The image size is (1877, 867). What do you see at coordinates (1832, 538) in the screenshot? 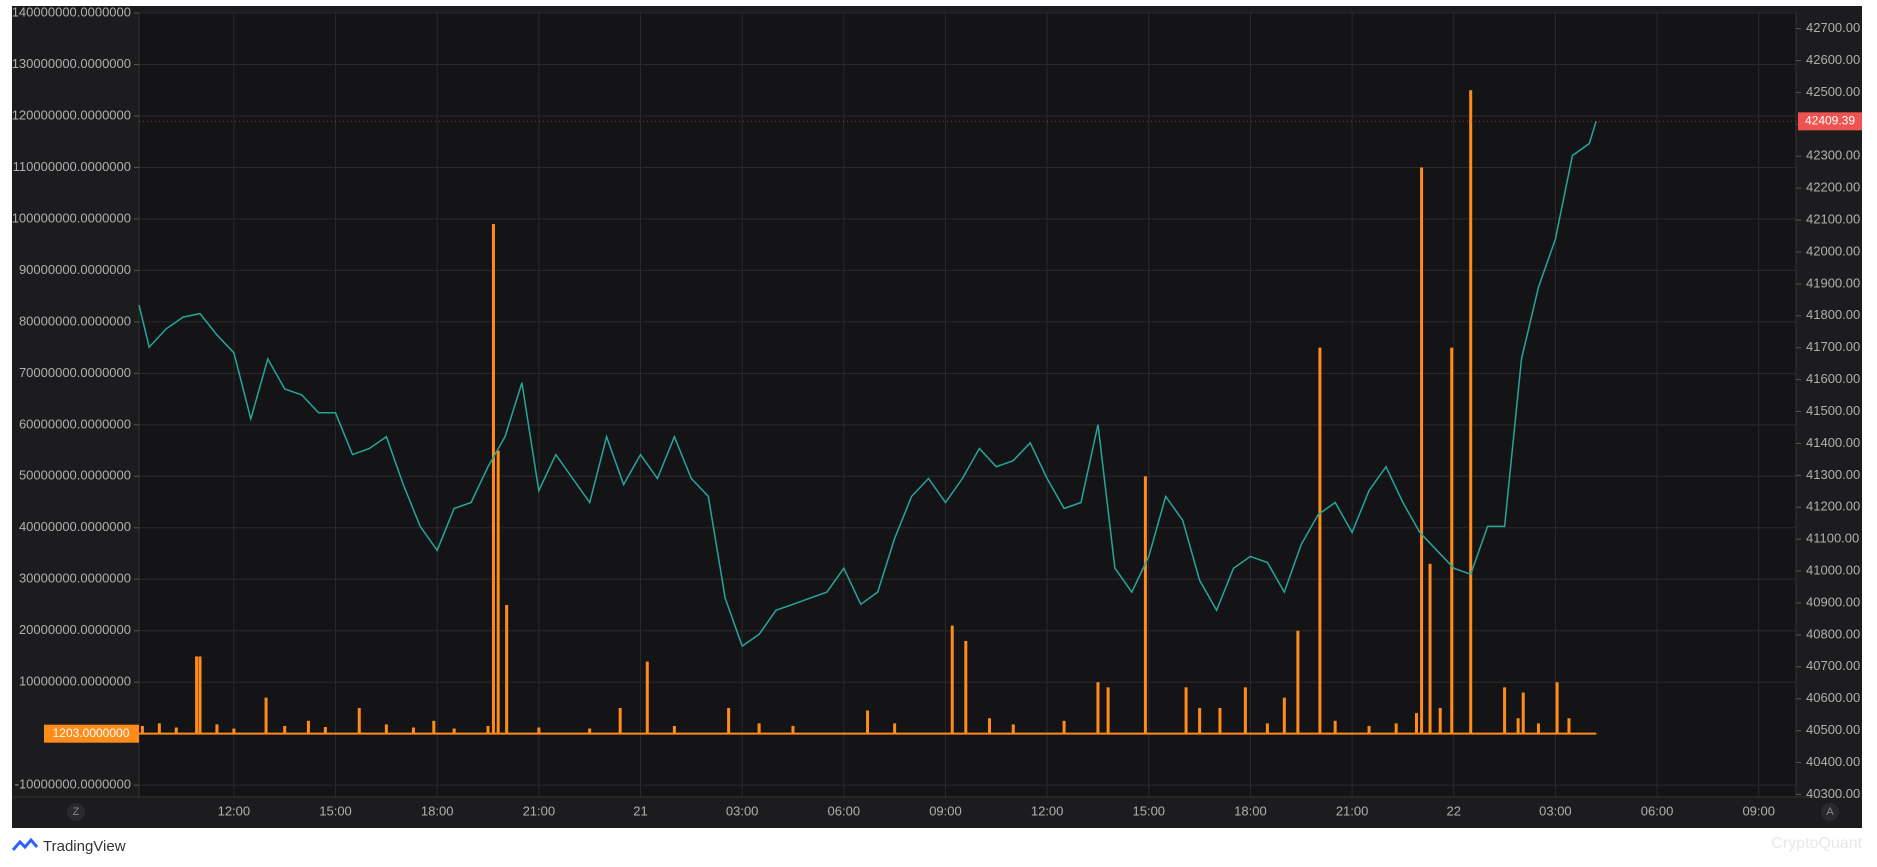
I see `y2-tick-label: 41100.00` at bounding box center [1832, 538].